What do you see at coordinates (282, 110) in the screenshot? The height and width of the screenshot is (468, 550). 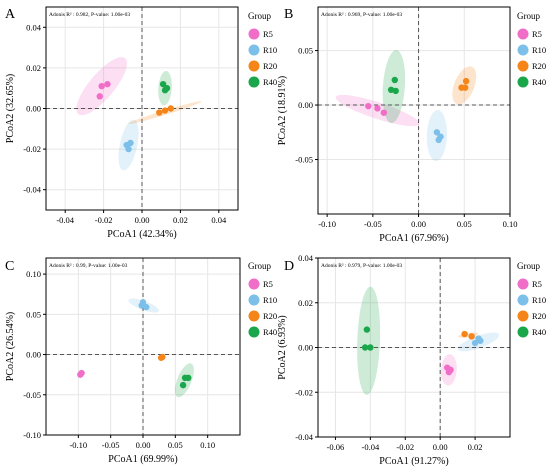 I see `y-axis-label: PCoA2 (18.91%)` at bounding box center [282, 110].